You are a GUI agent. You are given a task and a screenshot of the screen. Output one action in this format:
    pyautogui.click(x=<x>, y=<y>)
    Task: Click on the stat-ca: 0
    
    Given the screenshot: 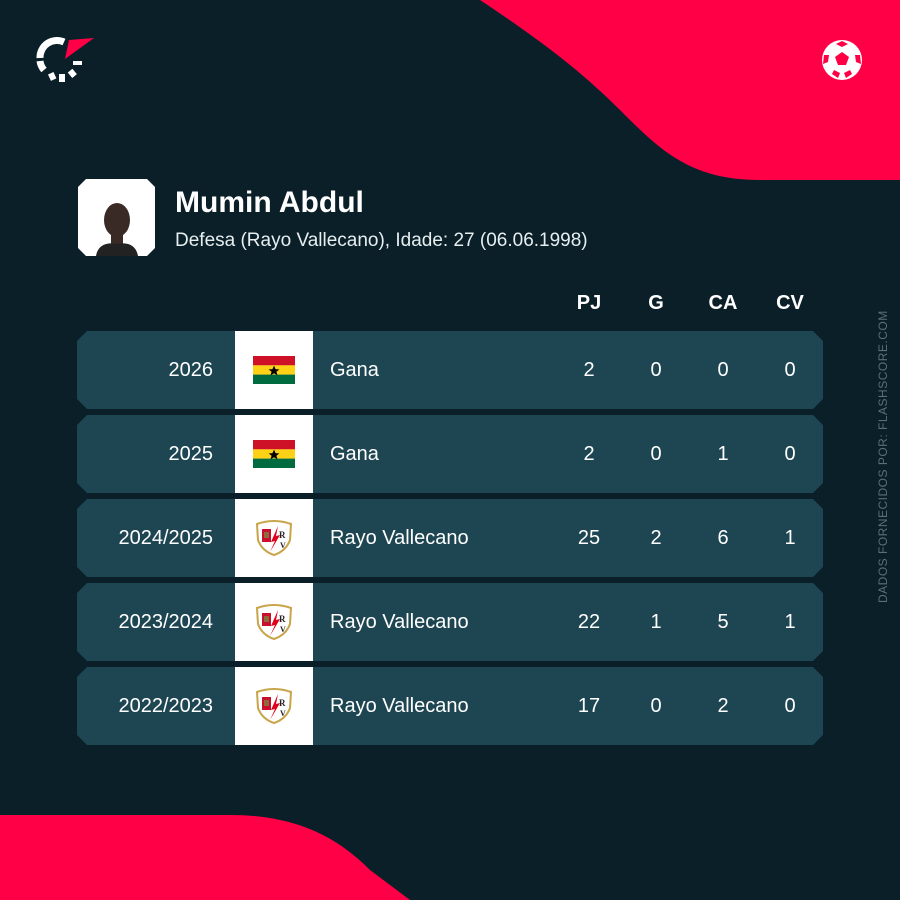 What is the action you would take?
    pyautogui.click(x=723, y=370)
    